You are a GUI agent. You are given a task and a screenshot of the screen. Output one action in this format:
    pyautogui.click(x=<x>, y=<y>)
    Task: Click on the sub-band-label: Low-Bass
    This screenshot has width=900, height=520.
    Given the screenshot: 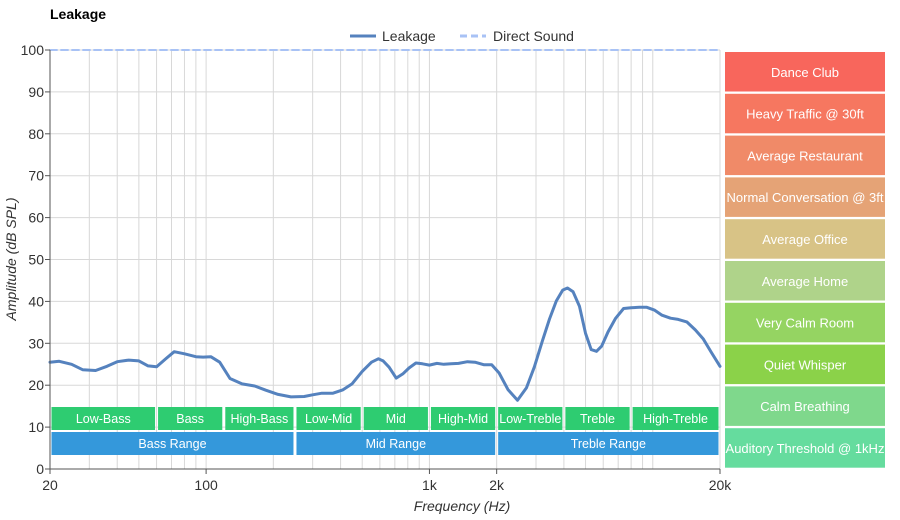 What is the action you would take?
    pyautogui.click(x=103, y=419)
    